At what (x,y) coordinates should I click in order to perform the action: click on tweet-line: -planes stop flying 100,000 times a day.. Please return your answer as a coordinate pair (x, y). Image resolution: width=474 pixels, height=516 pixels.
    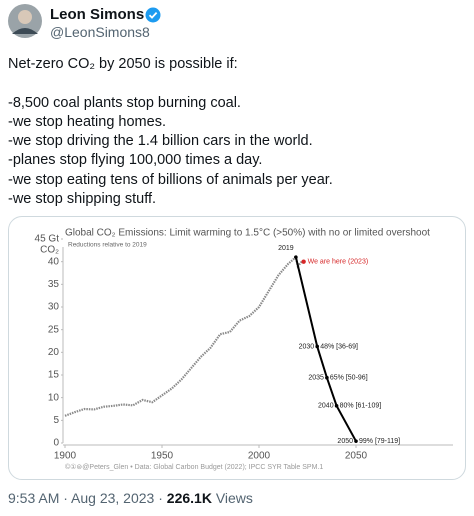
    Looking at the image, I should click on (135, 160).